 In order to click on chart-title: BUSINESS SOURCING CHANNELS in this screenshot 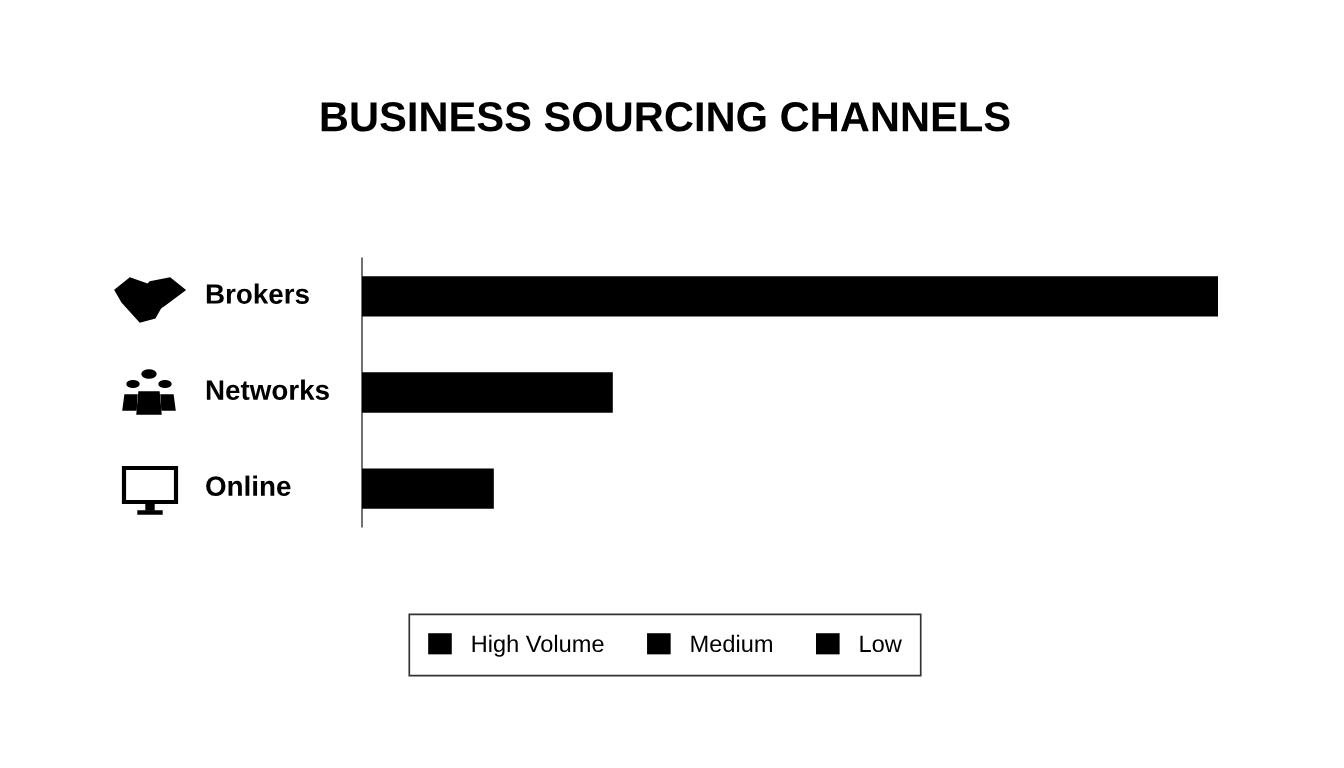, I will do `click(665, 117)`.